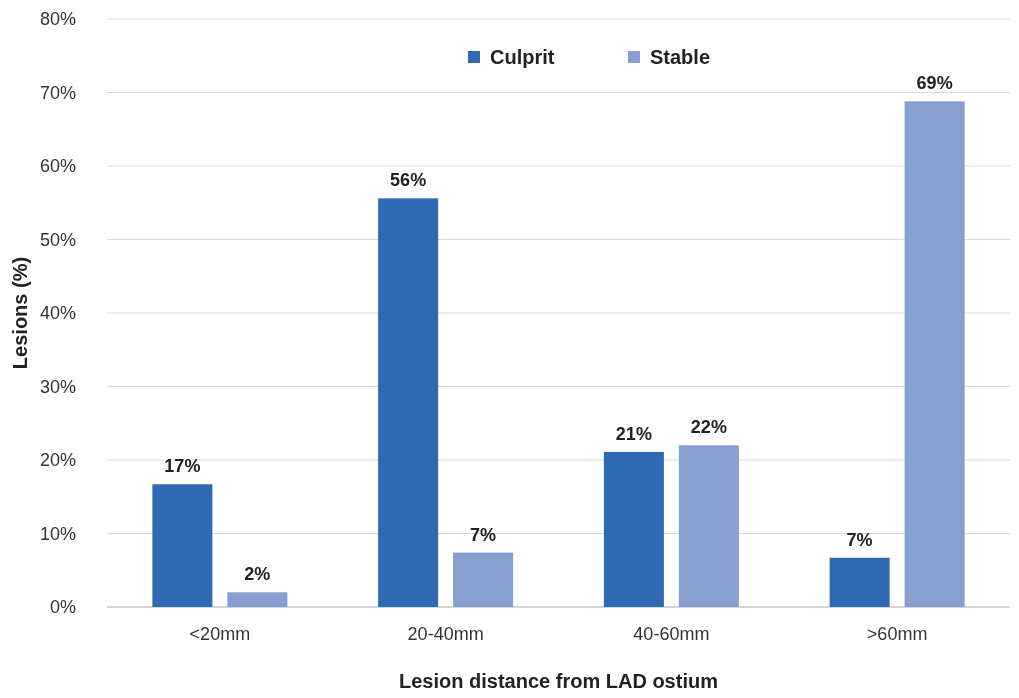  I want to click on y-tick-label: 60%, so click(57, 166).